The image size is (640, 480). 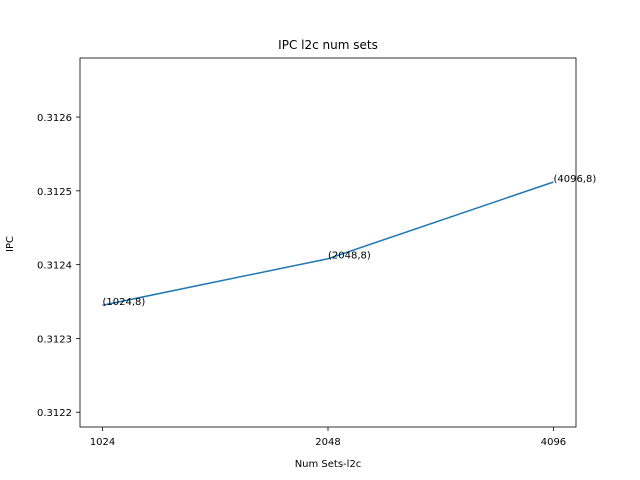 What do you see at coordinates (102, 442) in the screenshot?
I see `x-tick-label: 1024` at bounding box center [102, 442].